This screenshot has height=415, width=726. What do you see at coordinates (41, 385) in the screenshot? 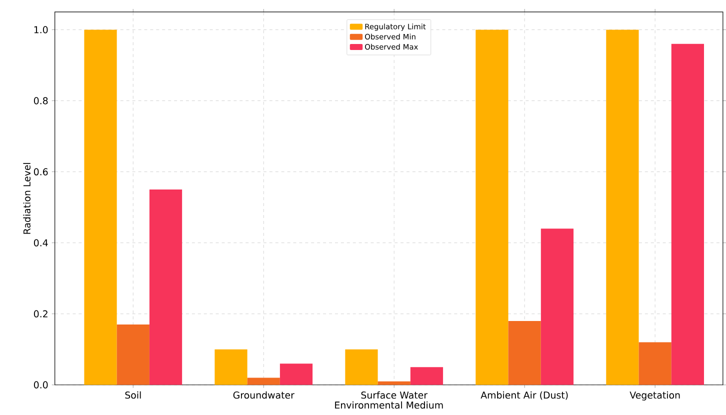
I see `y-tick-label: 0.0` at bounding box center [41, 385].